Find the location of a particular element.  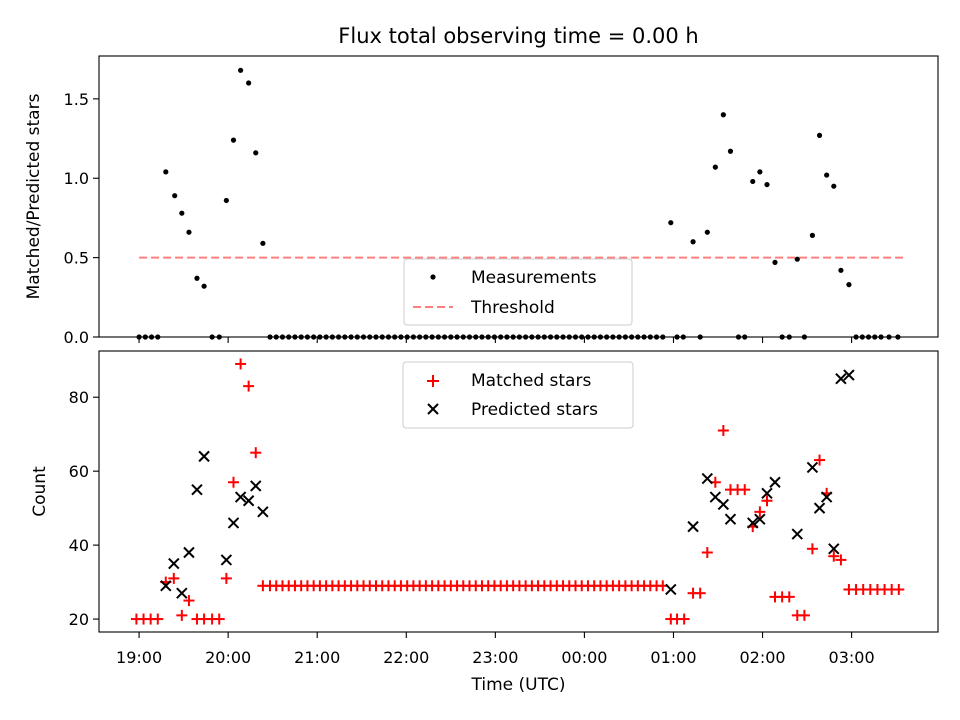

x-tick-label: 01:00 is located at coordinates (673, 657).